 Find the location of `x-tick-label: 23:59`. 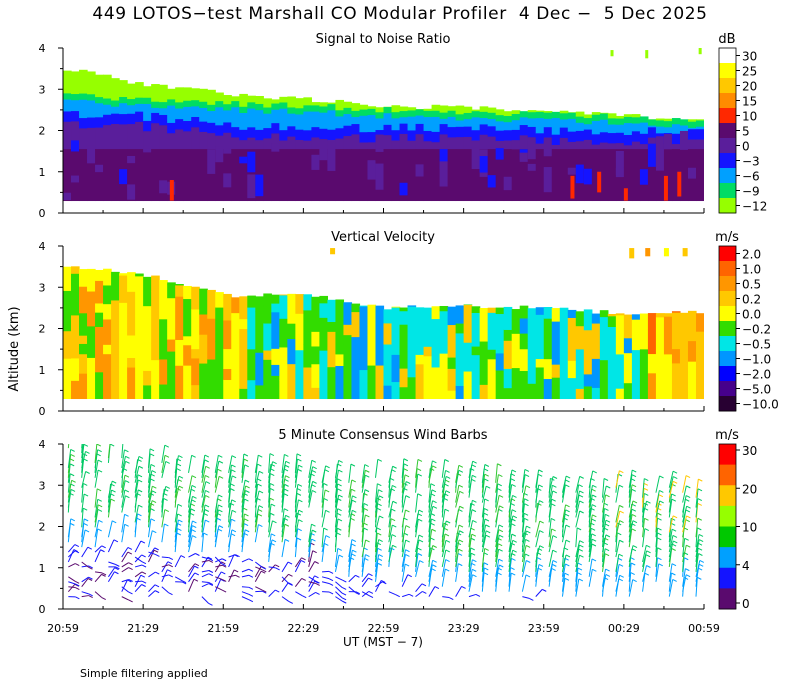

x-tick-label: 23:59 is located at coordinates (544, 628).